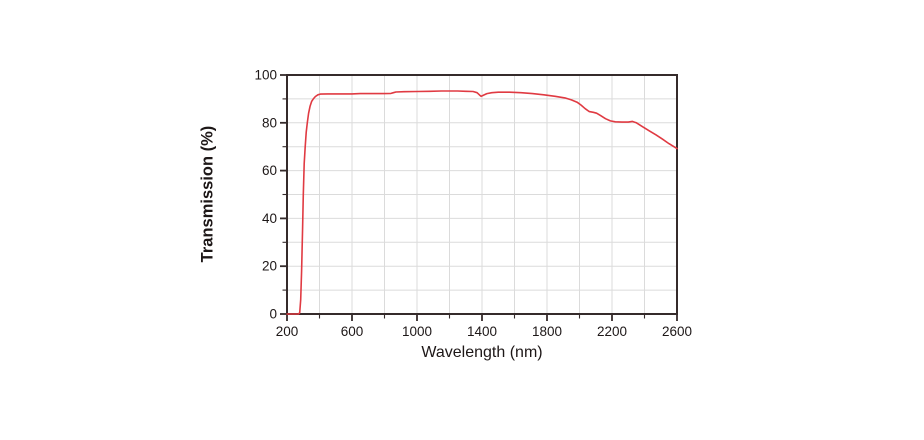  What do you see at coordinates (612, 331) in the screenshot?
I see `x-tick-label: 2200` at bounding box center [612, 331].